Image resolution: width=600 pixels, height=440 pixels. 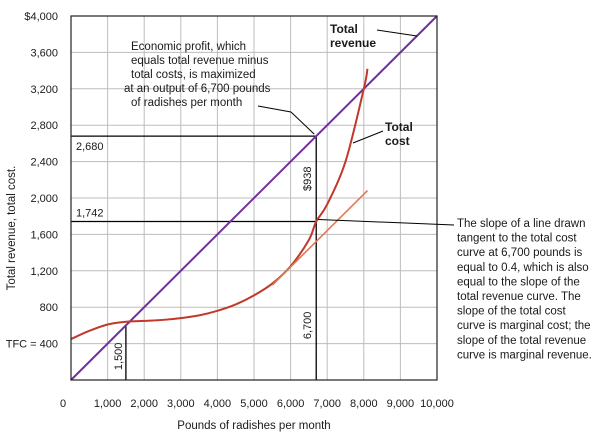 What do you see at coordinates (108, 404) in the screenshot?
I see `x-tick-label: 1,000` at bounding box center [108, 404].